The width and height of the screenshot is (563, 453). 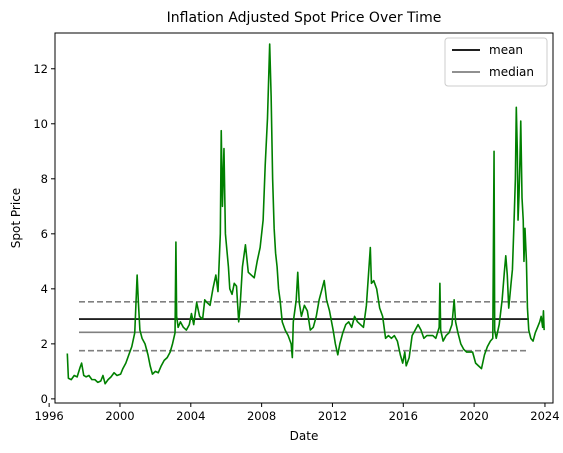 I want to click on x-axis-label: Date, so click(x=304, y=436).